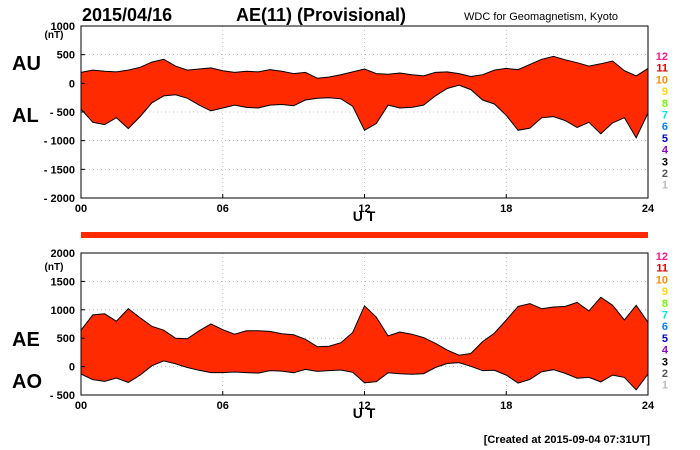  I want to click on al-label: AL, so click(25, 116).